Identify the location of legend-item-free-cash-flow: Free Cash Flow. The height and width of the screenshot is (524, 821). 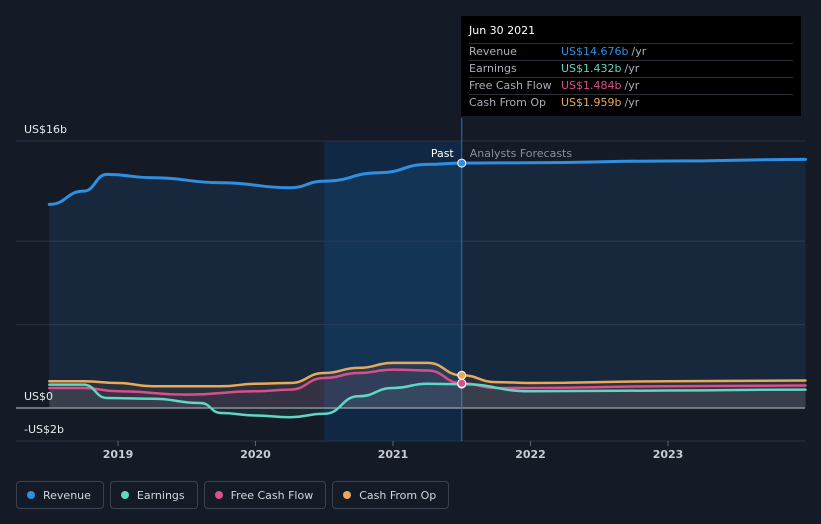
(265, 495).